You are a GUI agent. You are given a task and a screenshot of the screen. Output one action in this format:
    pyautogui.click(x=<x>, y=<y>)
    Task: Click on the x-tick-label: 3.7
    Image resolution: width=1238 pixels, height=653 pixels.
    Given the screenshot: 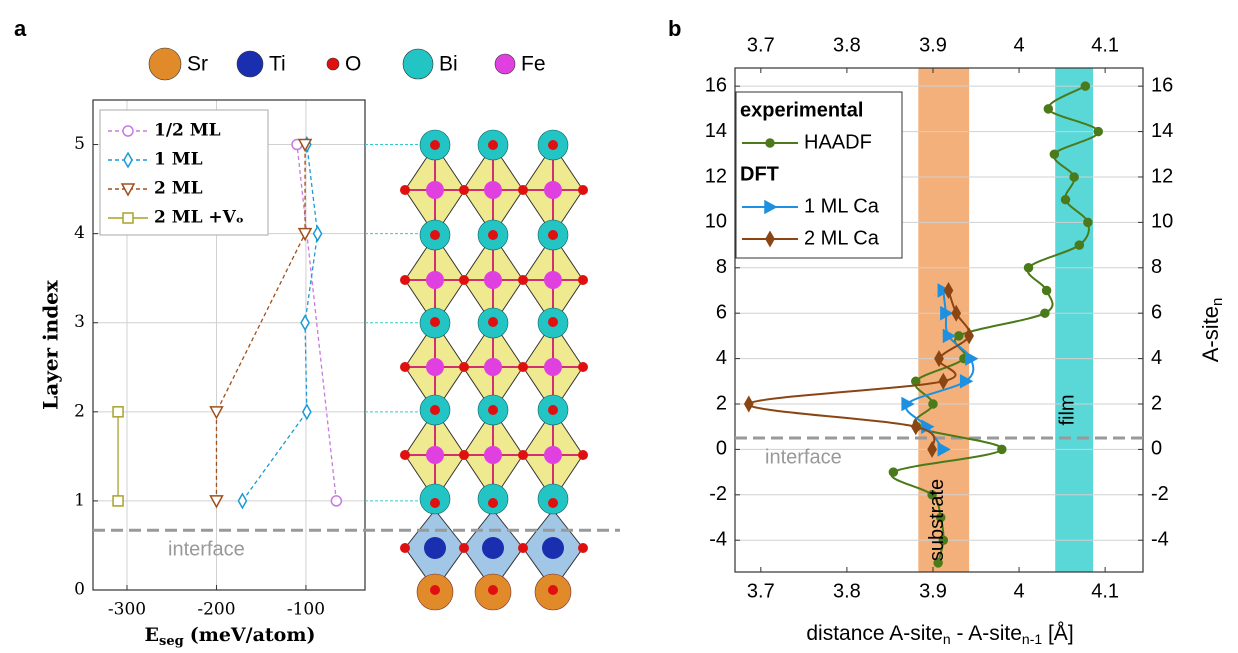 What is the action you would take?
    pyautogui.click(x=761, y=591)
    